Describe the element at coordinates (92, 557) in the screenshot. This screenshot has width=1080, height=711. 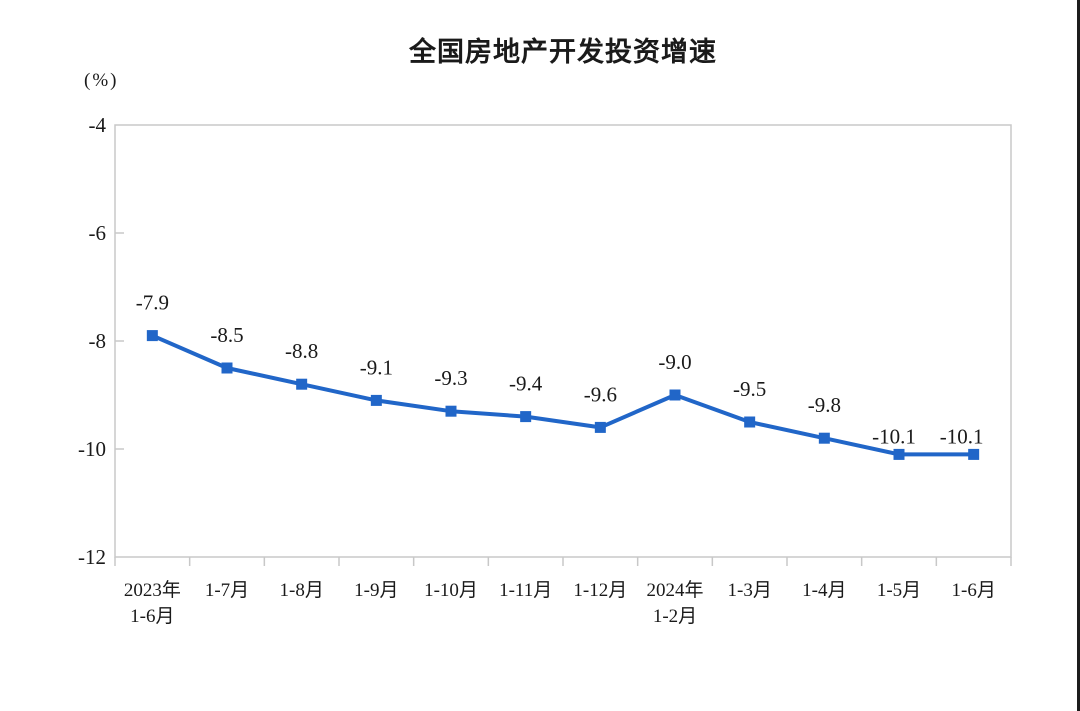
I see `y-tick-label: -12` at that location.